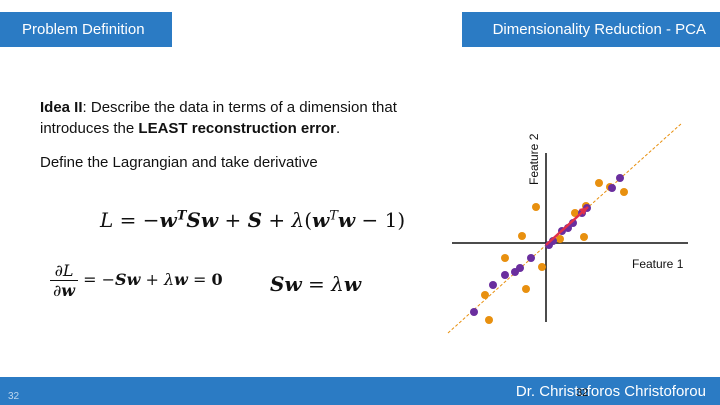 This screenshot has height=405, width=720. I want to click on footer-bar, so click(360, 391).